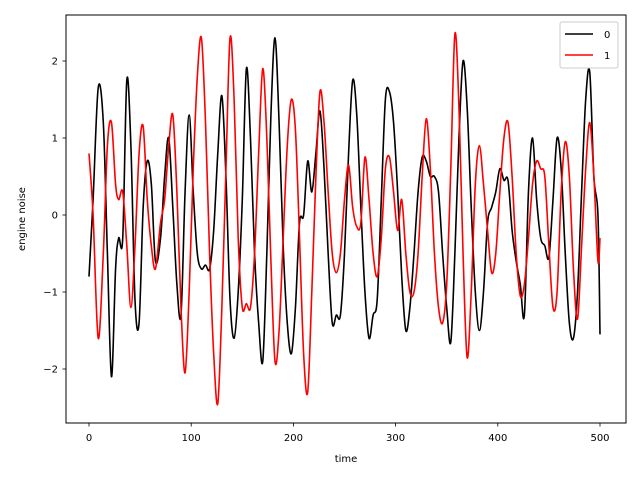 The height and width of the screenshot is (480, 640). I want to click on x-tick-label: 100, so click(191, 438).